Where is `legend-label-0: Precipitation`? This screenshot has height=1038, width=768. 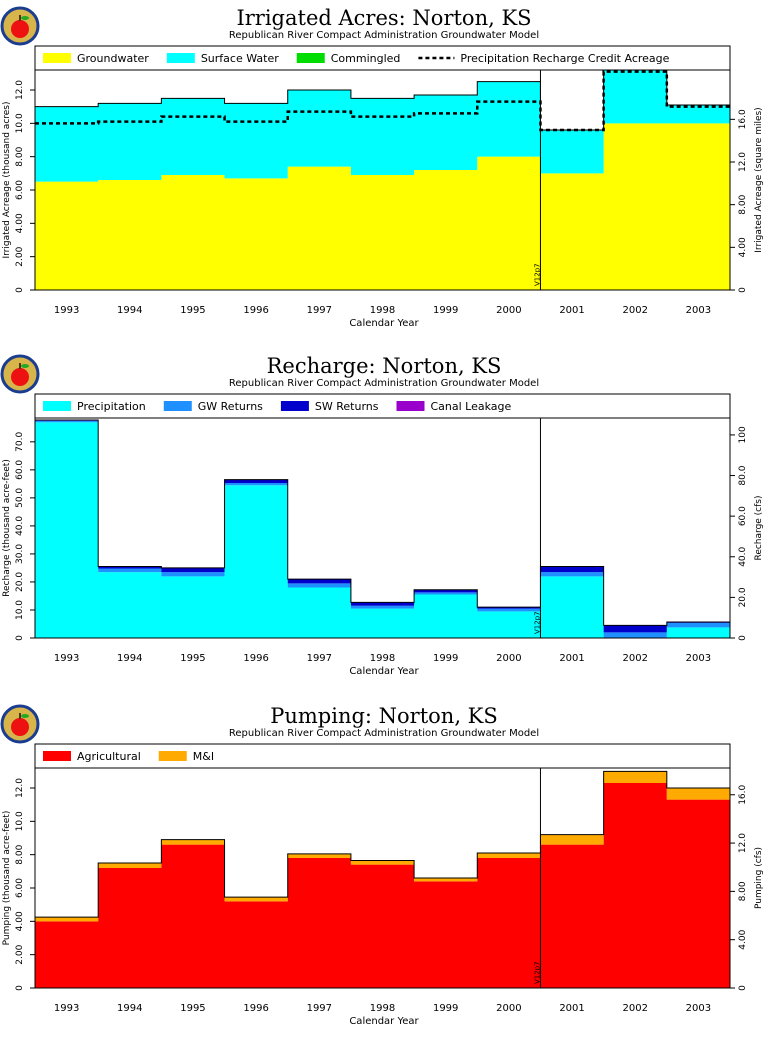 legend-label-0: Precipitation is located at coordinates (111, 406).